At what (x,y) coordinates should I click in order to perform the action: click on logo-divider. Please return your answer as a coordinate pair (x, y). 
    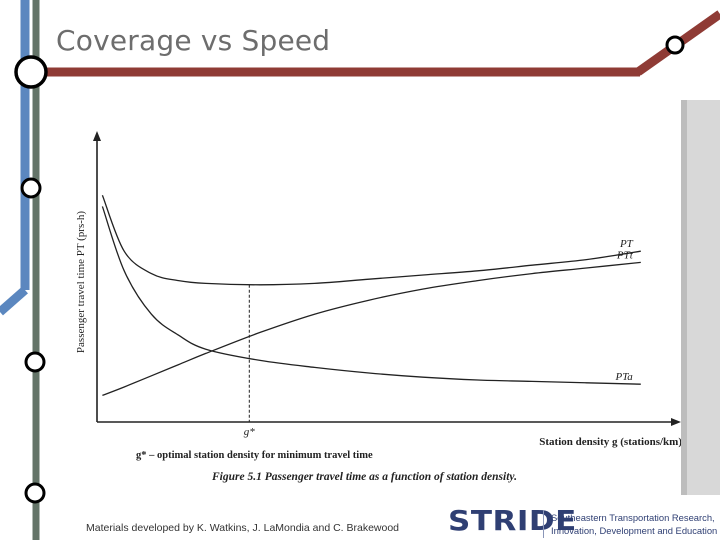
    Looking at the image, I should click on (543, 524).